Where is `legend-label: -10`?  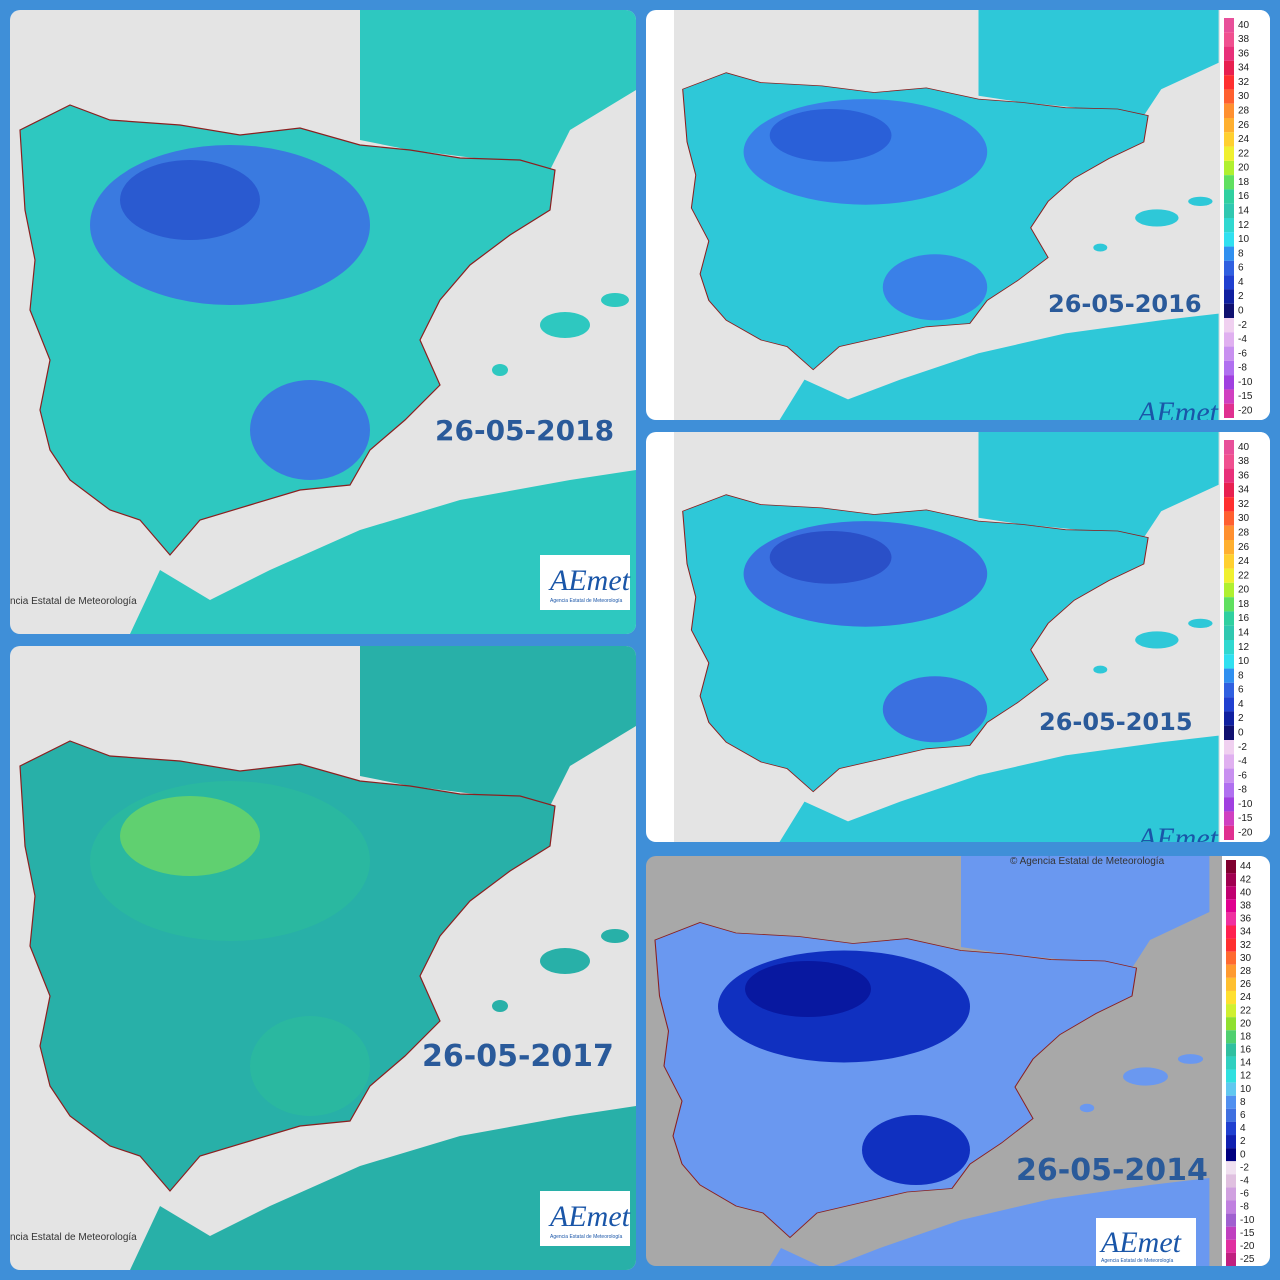 legend-label: -10 is located at coordinates (1245, 382).